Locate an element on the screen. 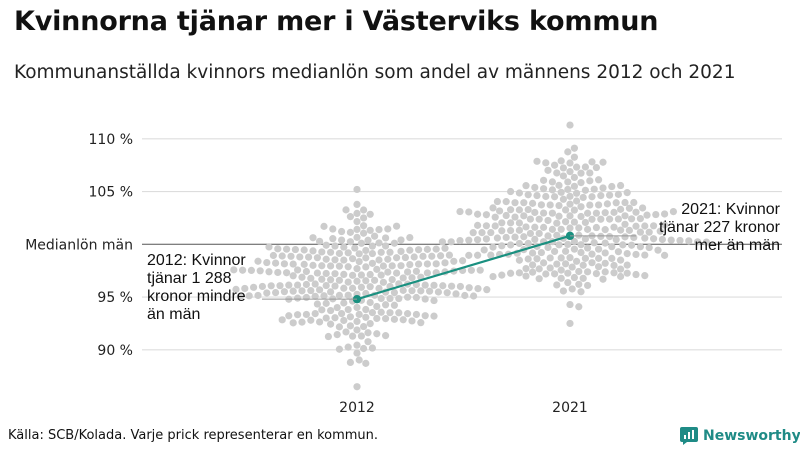 The height and width of the screenshot is (450, 800). annotation-2021-line: 2021: Kvinnor is located at coordinates (730, 209).